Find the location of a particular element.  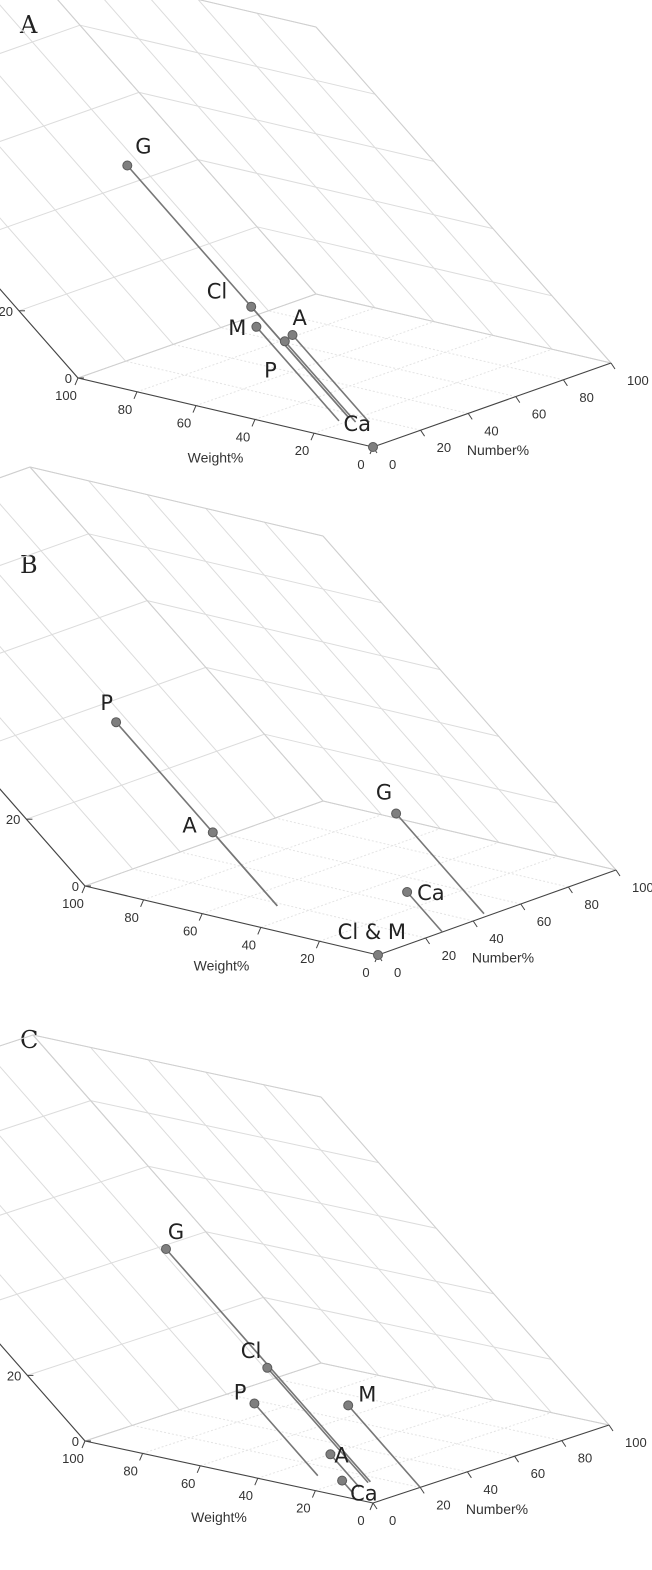

data-points: G Cl M P ACa is located at coordinates (291, 1363).